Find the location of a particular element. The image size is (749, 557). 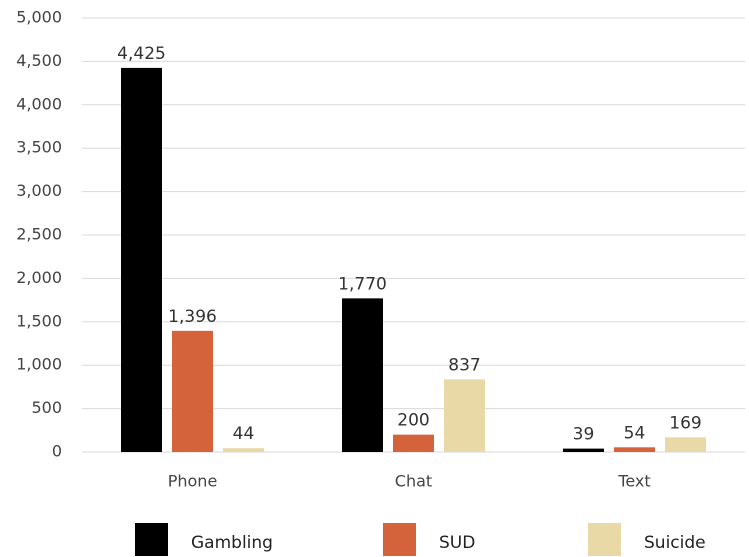

y-tick-label: 2,500 is located at coordinates (39, 234).